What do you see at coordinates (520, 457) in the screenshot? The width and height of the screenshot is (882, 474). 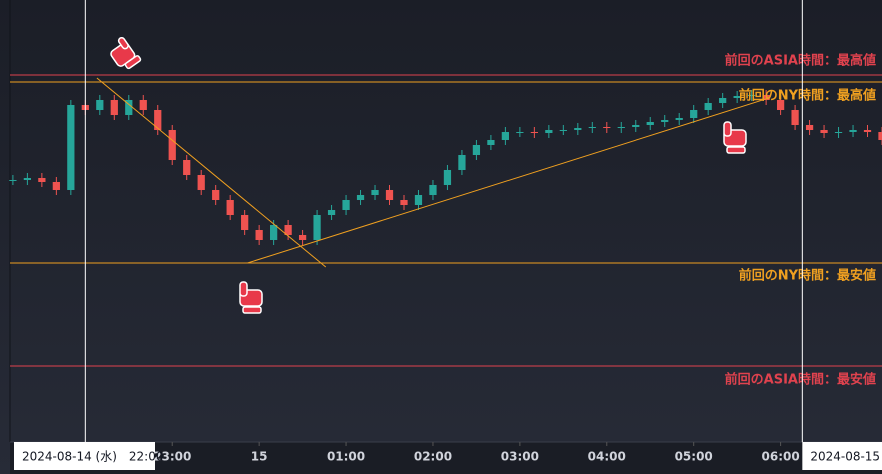 I see `x-tick-label: 03:00` at bounding box center [520, 457].